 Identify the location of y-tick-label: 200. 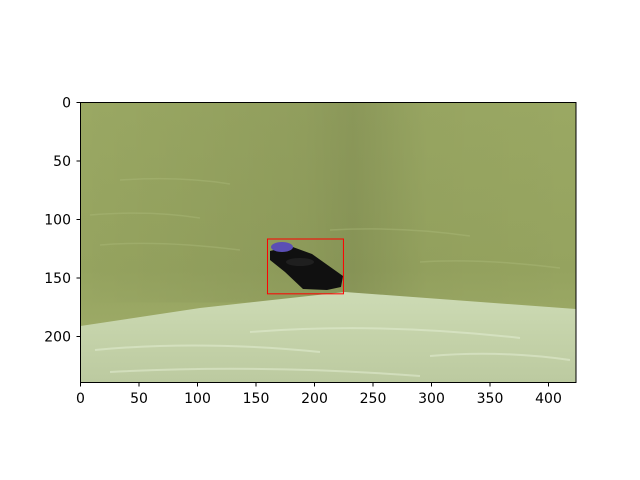
(57, 338).